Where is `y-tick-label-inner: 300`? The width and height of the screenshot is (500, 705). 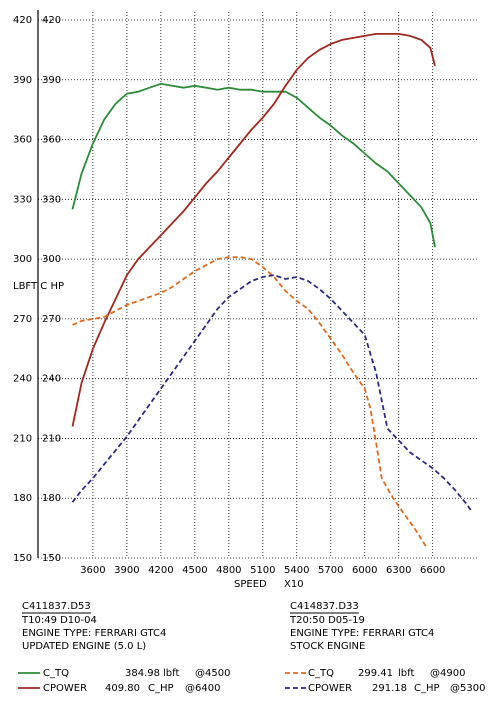 y-tick-label-inner: 300 is located at coordinates (51, 259).